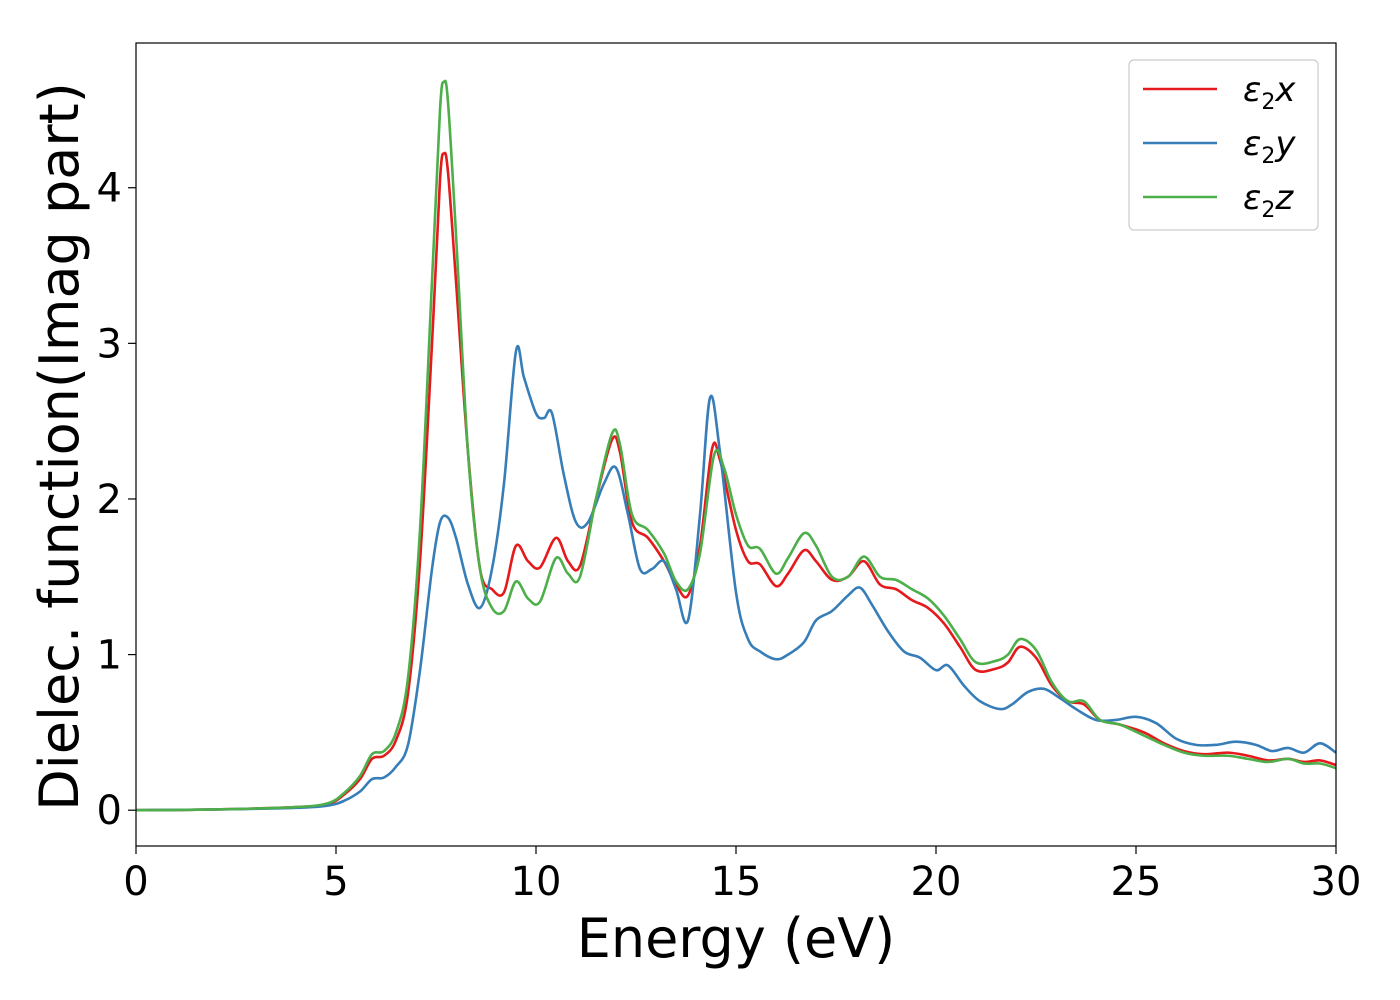  I want to click on legend-label-y: ε2y, so click(1269, 146).